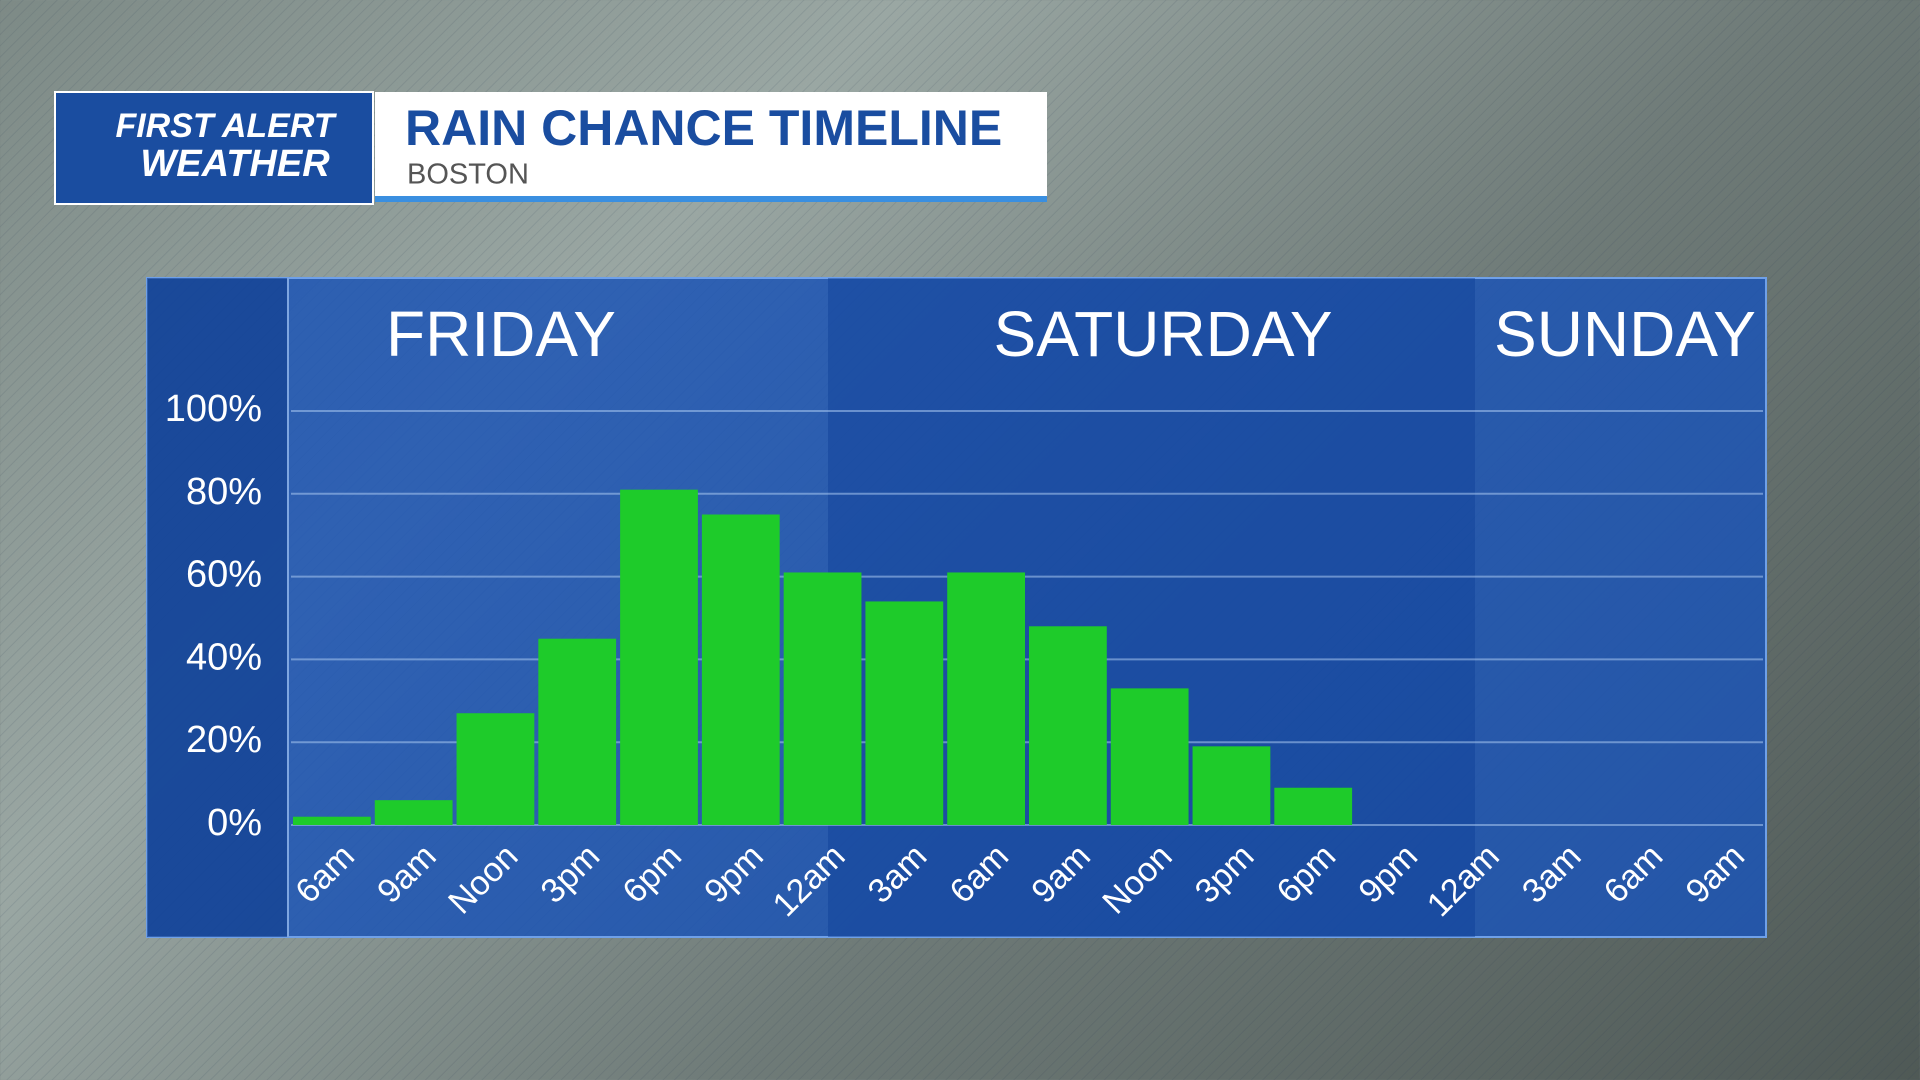 This screenshot has height=1080, width=1920. I want to click on logo-box, so click(214, 148).